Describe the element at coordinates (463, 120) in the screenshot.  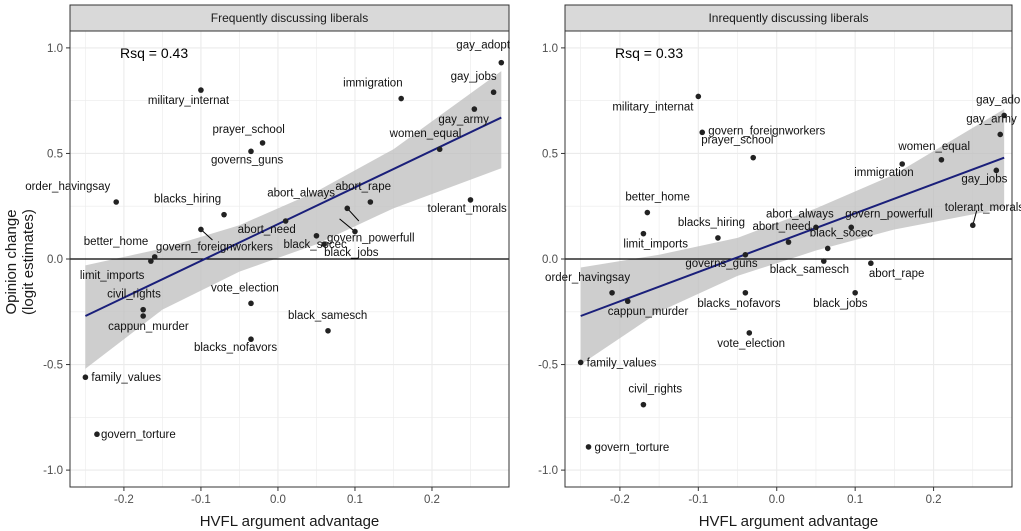
I see `data-label-gay-army: gay_army` at that location.